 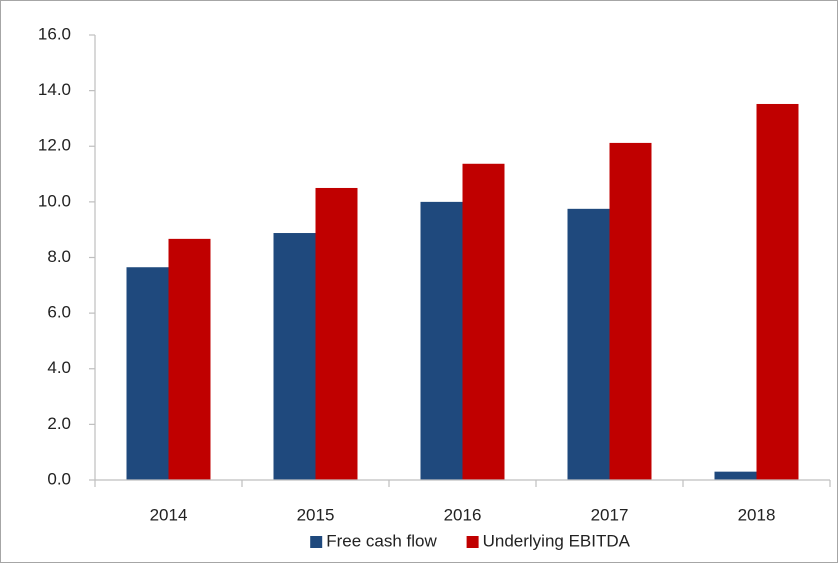 I want to click on x-tick-label: 2017, so click(x=610, y=514).